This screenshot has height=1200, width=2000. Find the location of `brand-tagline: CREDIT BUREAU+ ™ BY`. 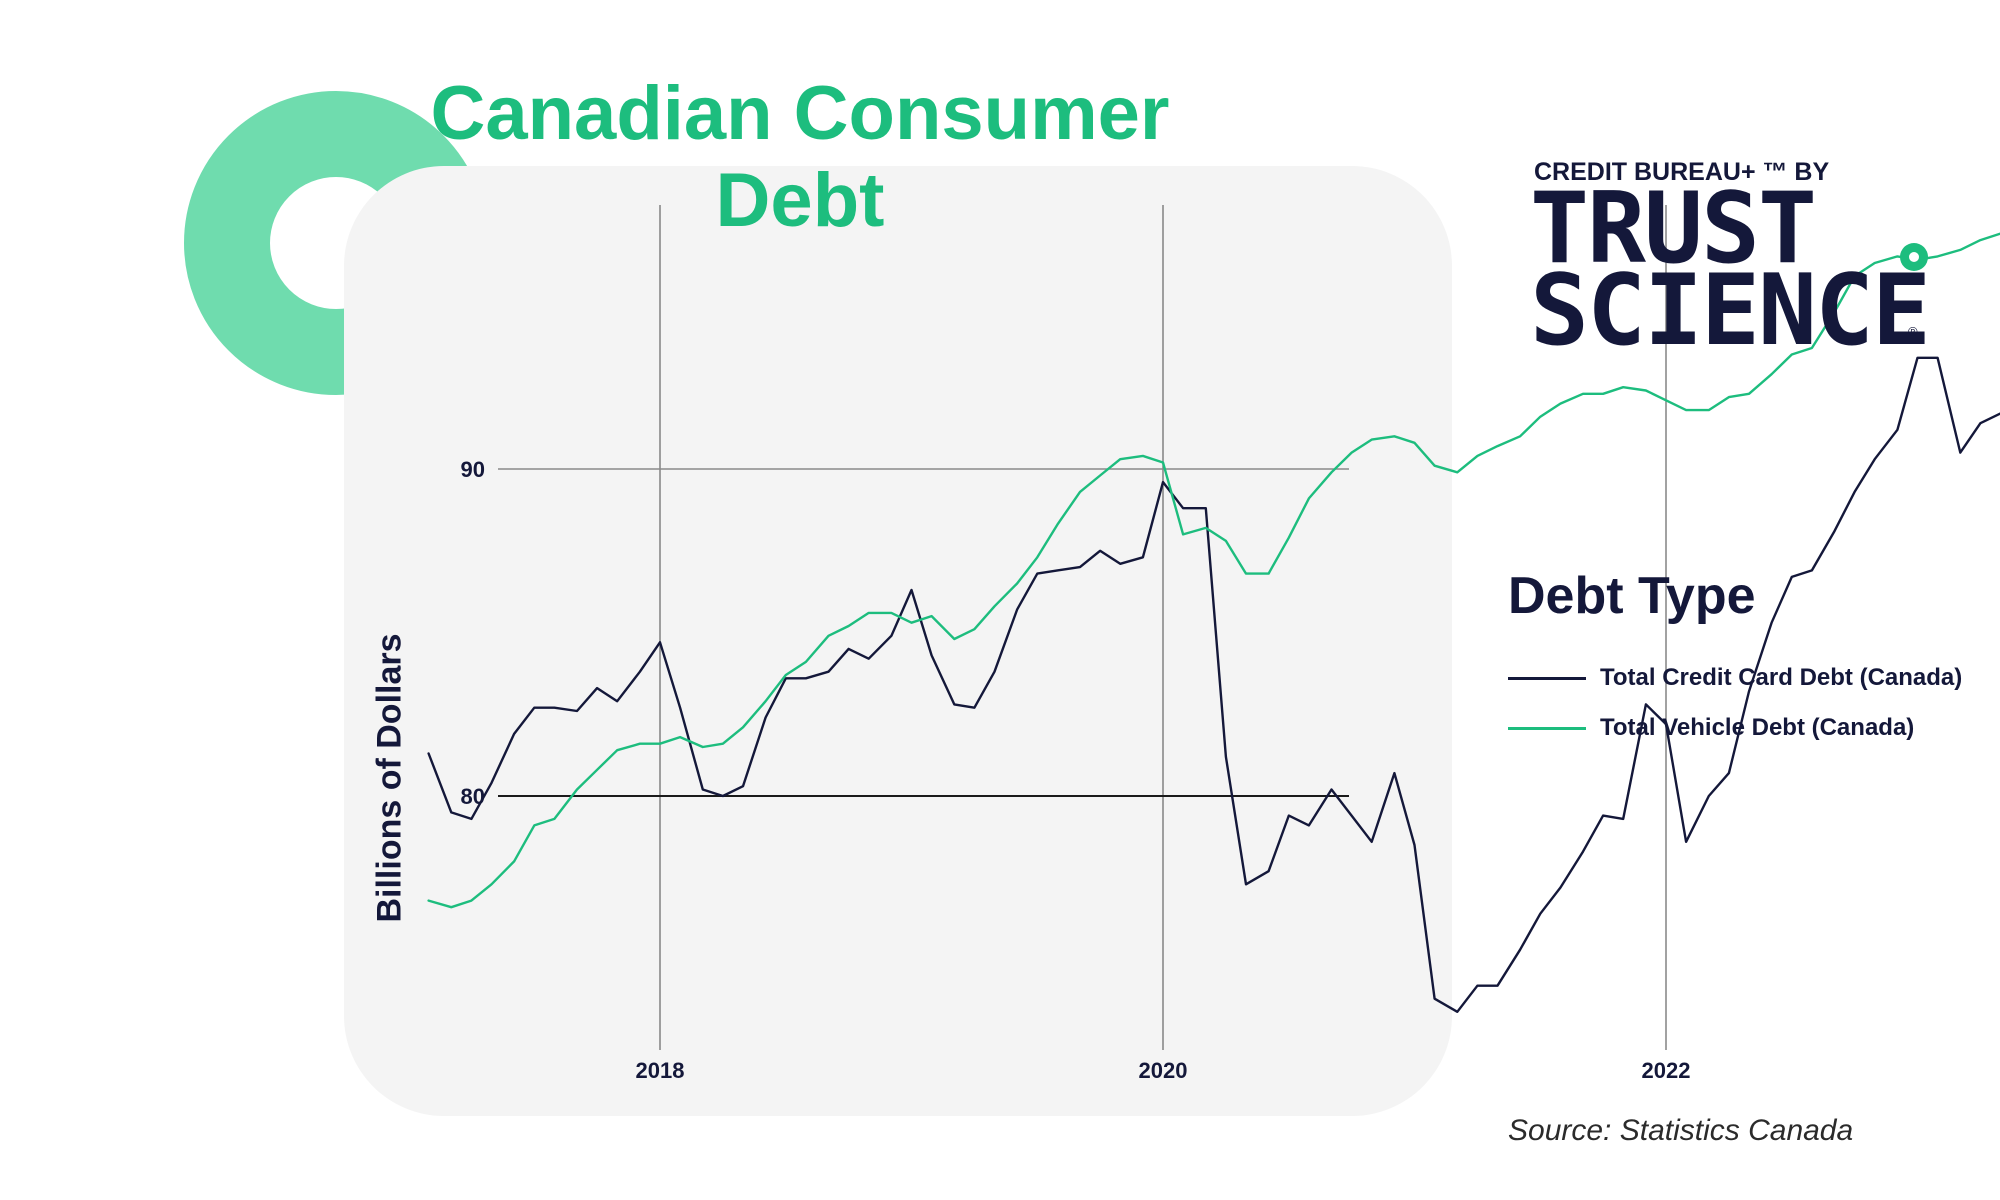

brand-tagline: CREDIT BUREAU+ ™ BY is located at coordinates (1682, 172).